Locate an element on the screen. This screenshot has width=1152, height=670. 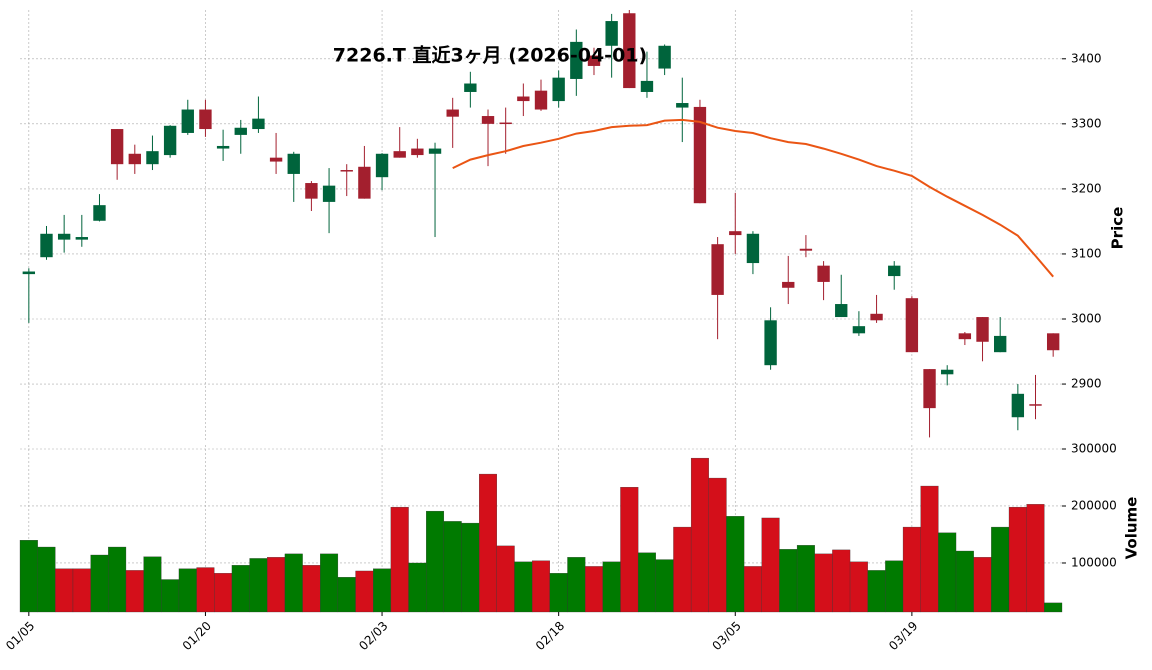
y-tick-label: 3300 is located at coordinates (1086, 123).